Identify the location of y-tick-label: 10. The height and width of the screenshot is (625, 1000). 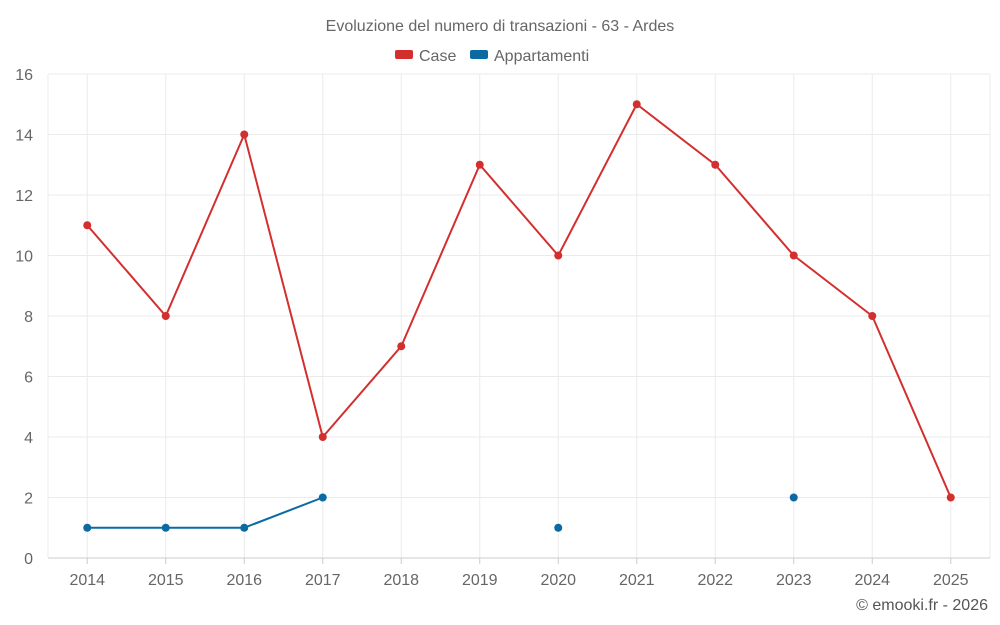
(24, 257).